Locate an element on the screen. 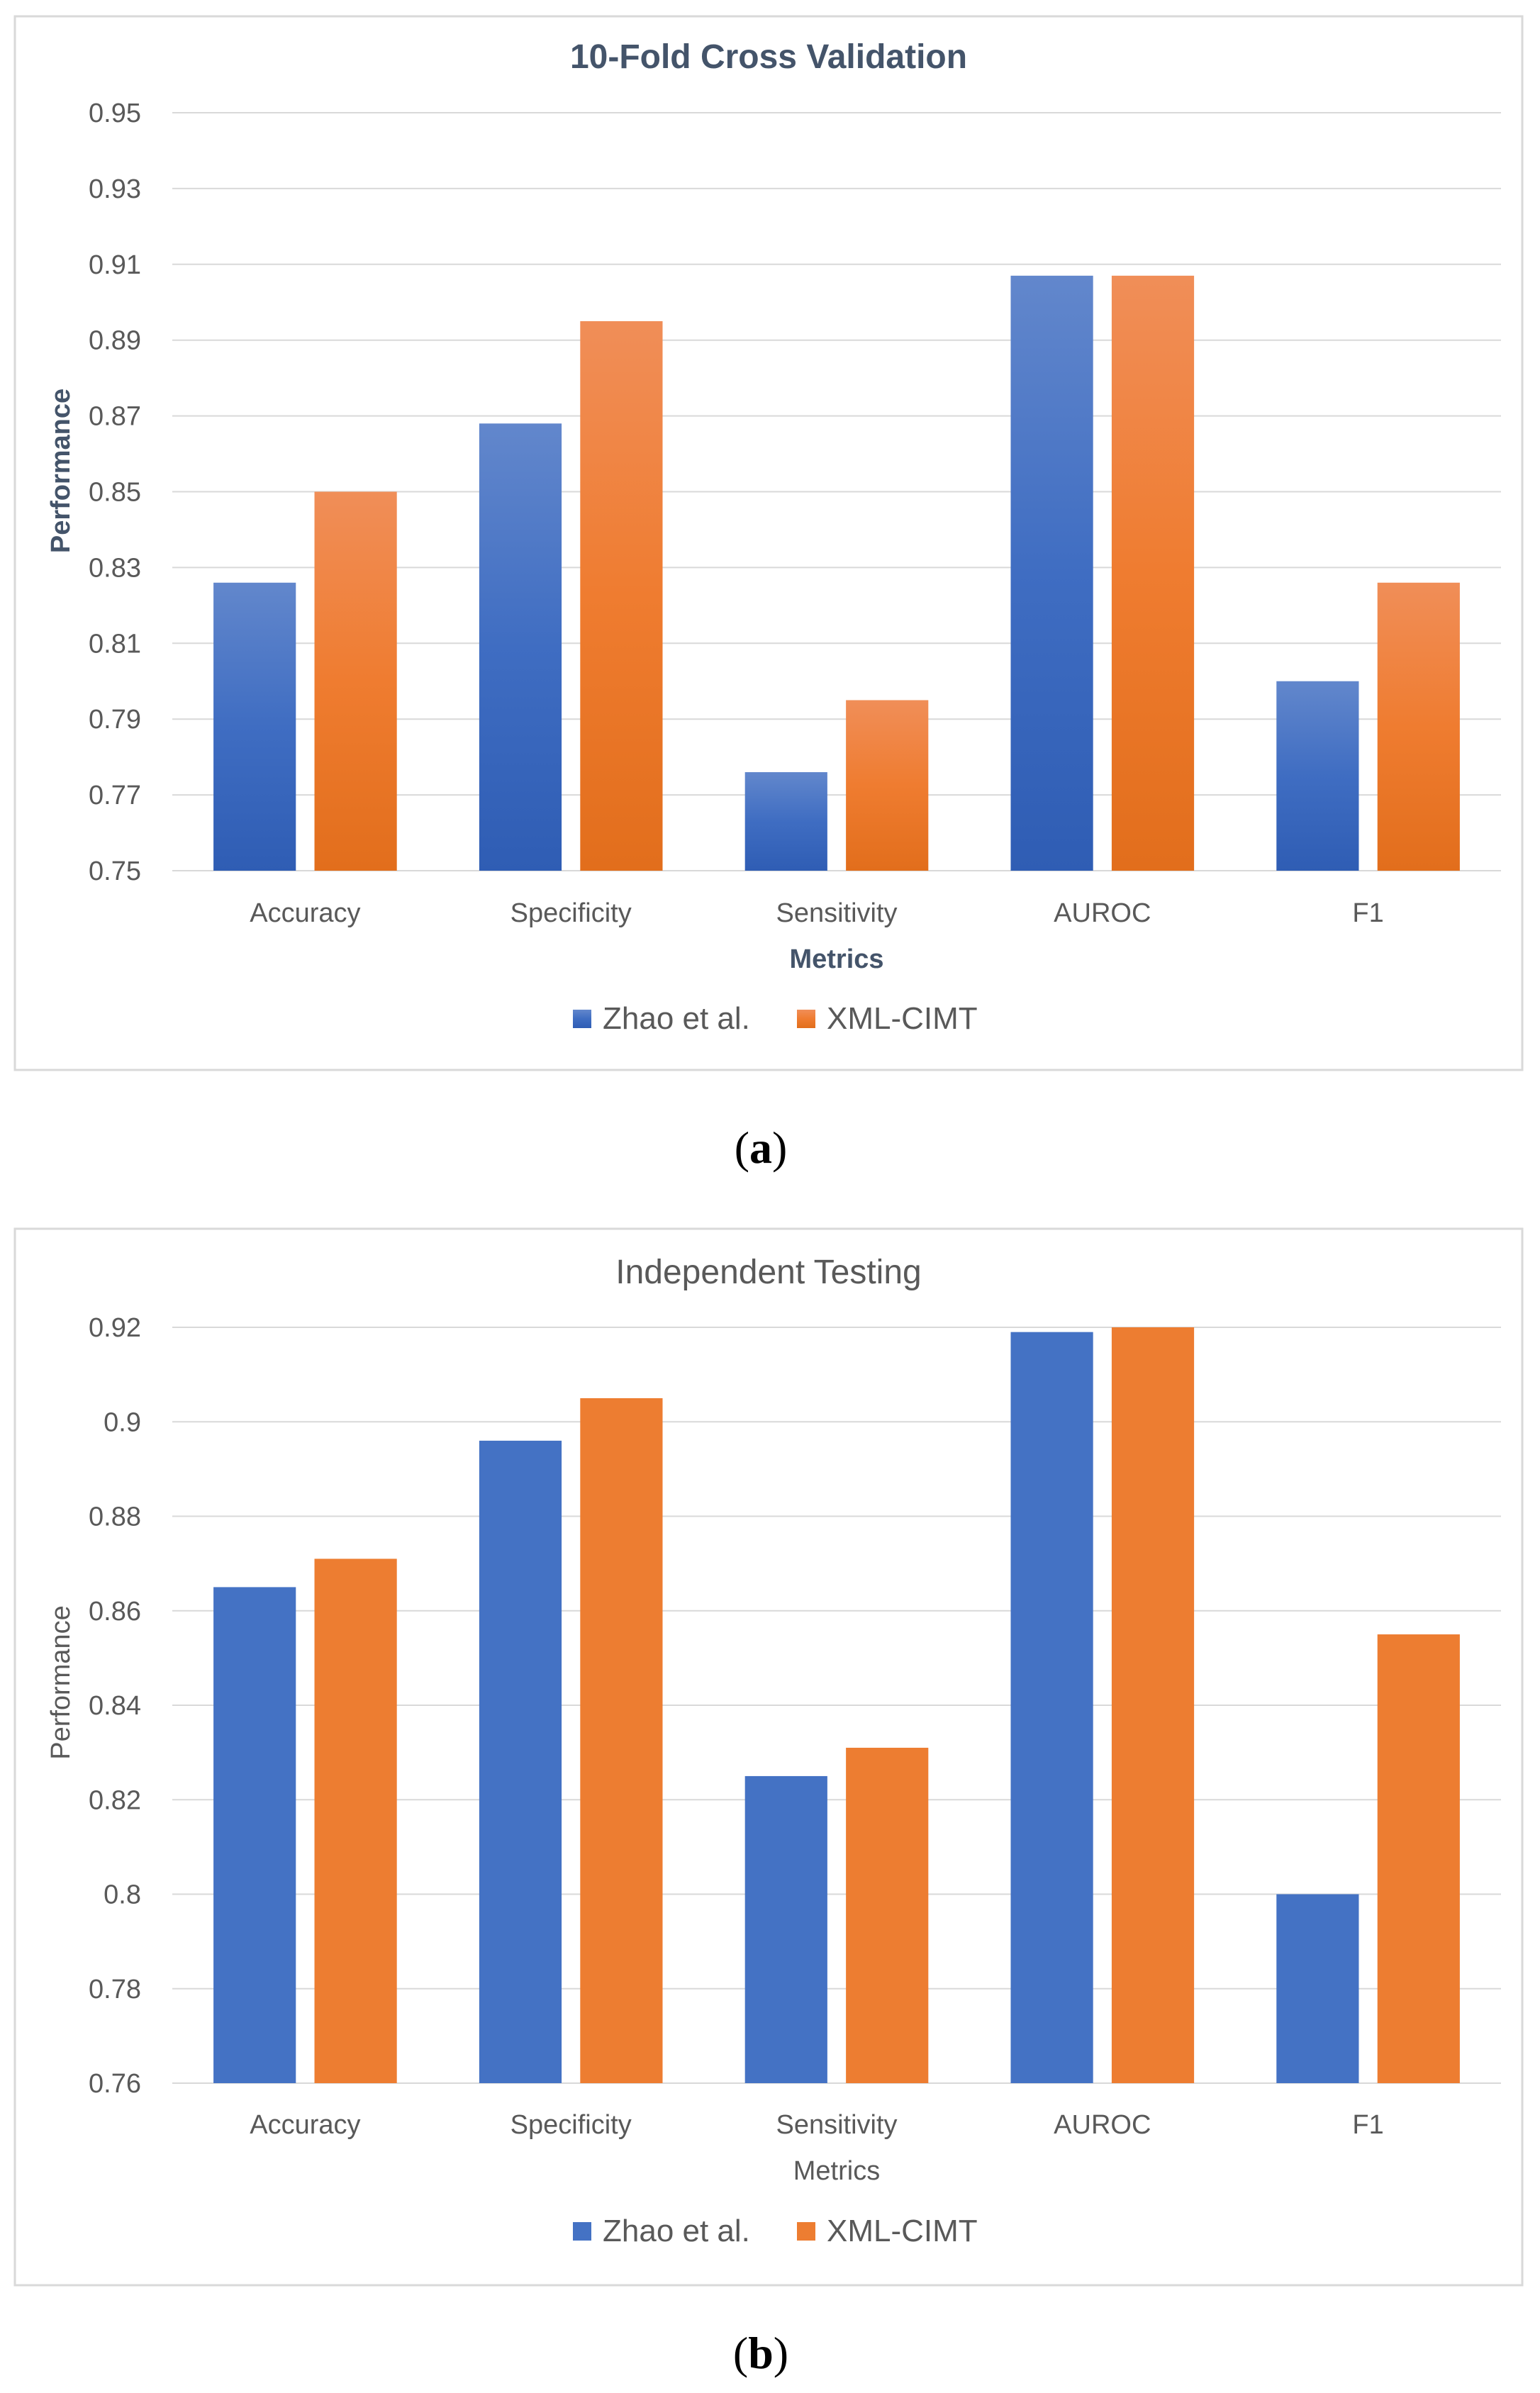 This screenshot has width=1540, height=2393. y-tick-label: 0.8 is located at coordinates (122, 1895).